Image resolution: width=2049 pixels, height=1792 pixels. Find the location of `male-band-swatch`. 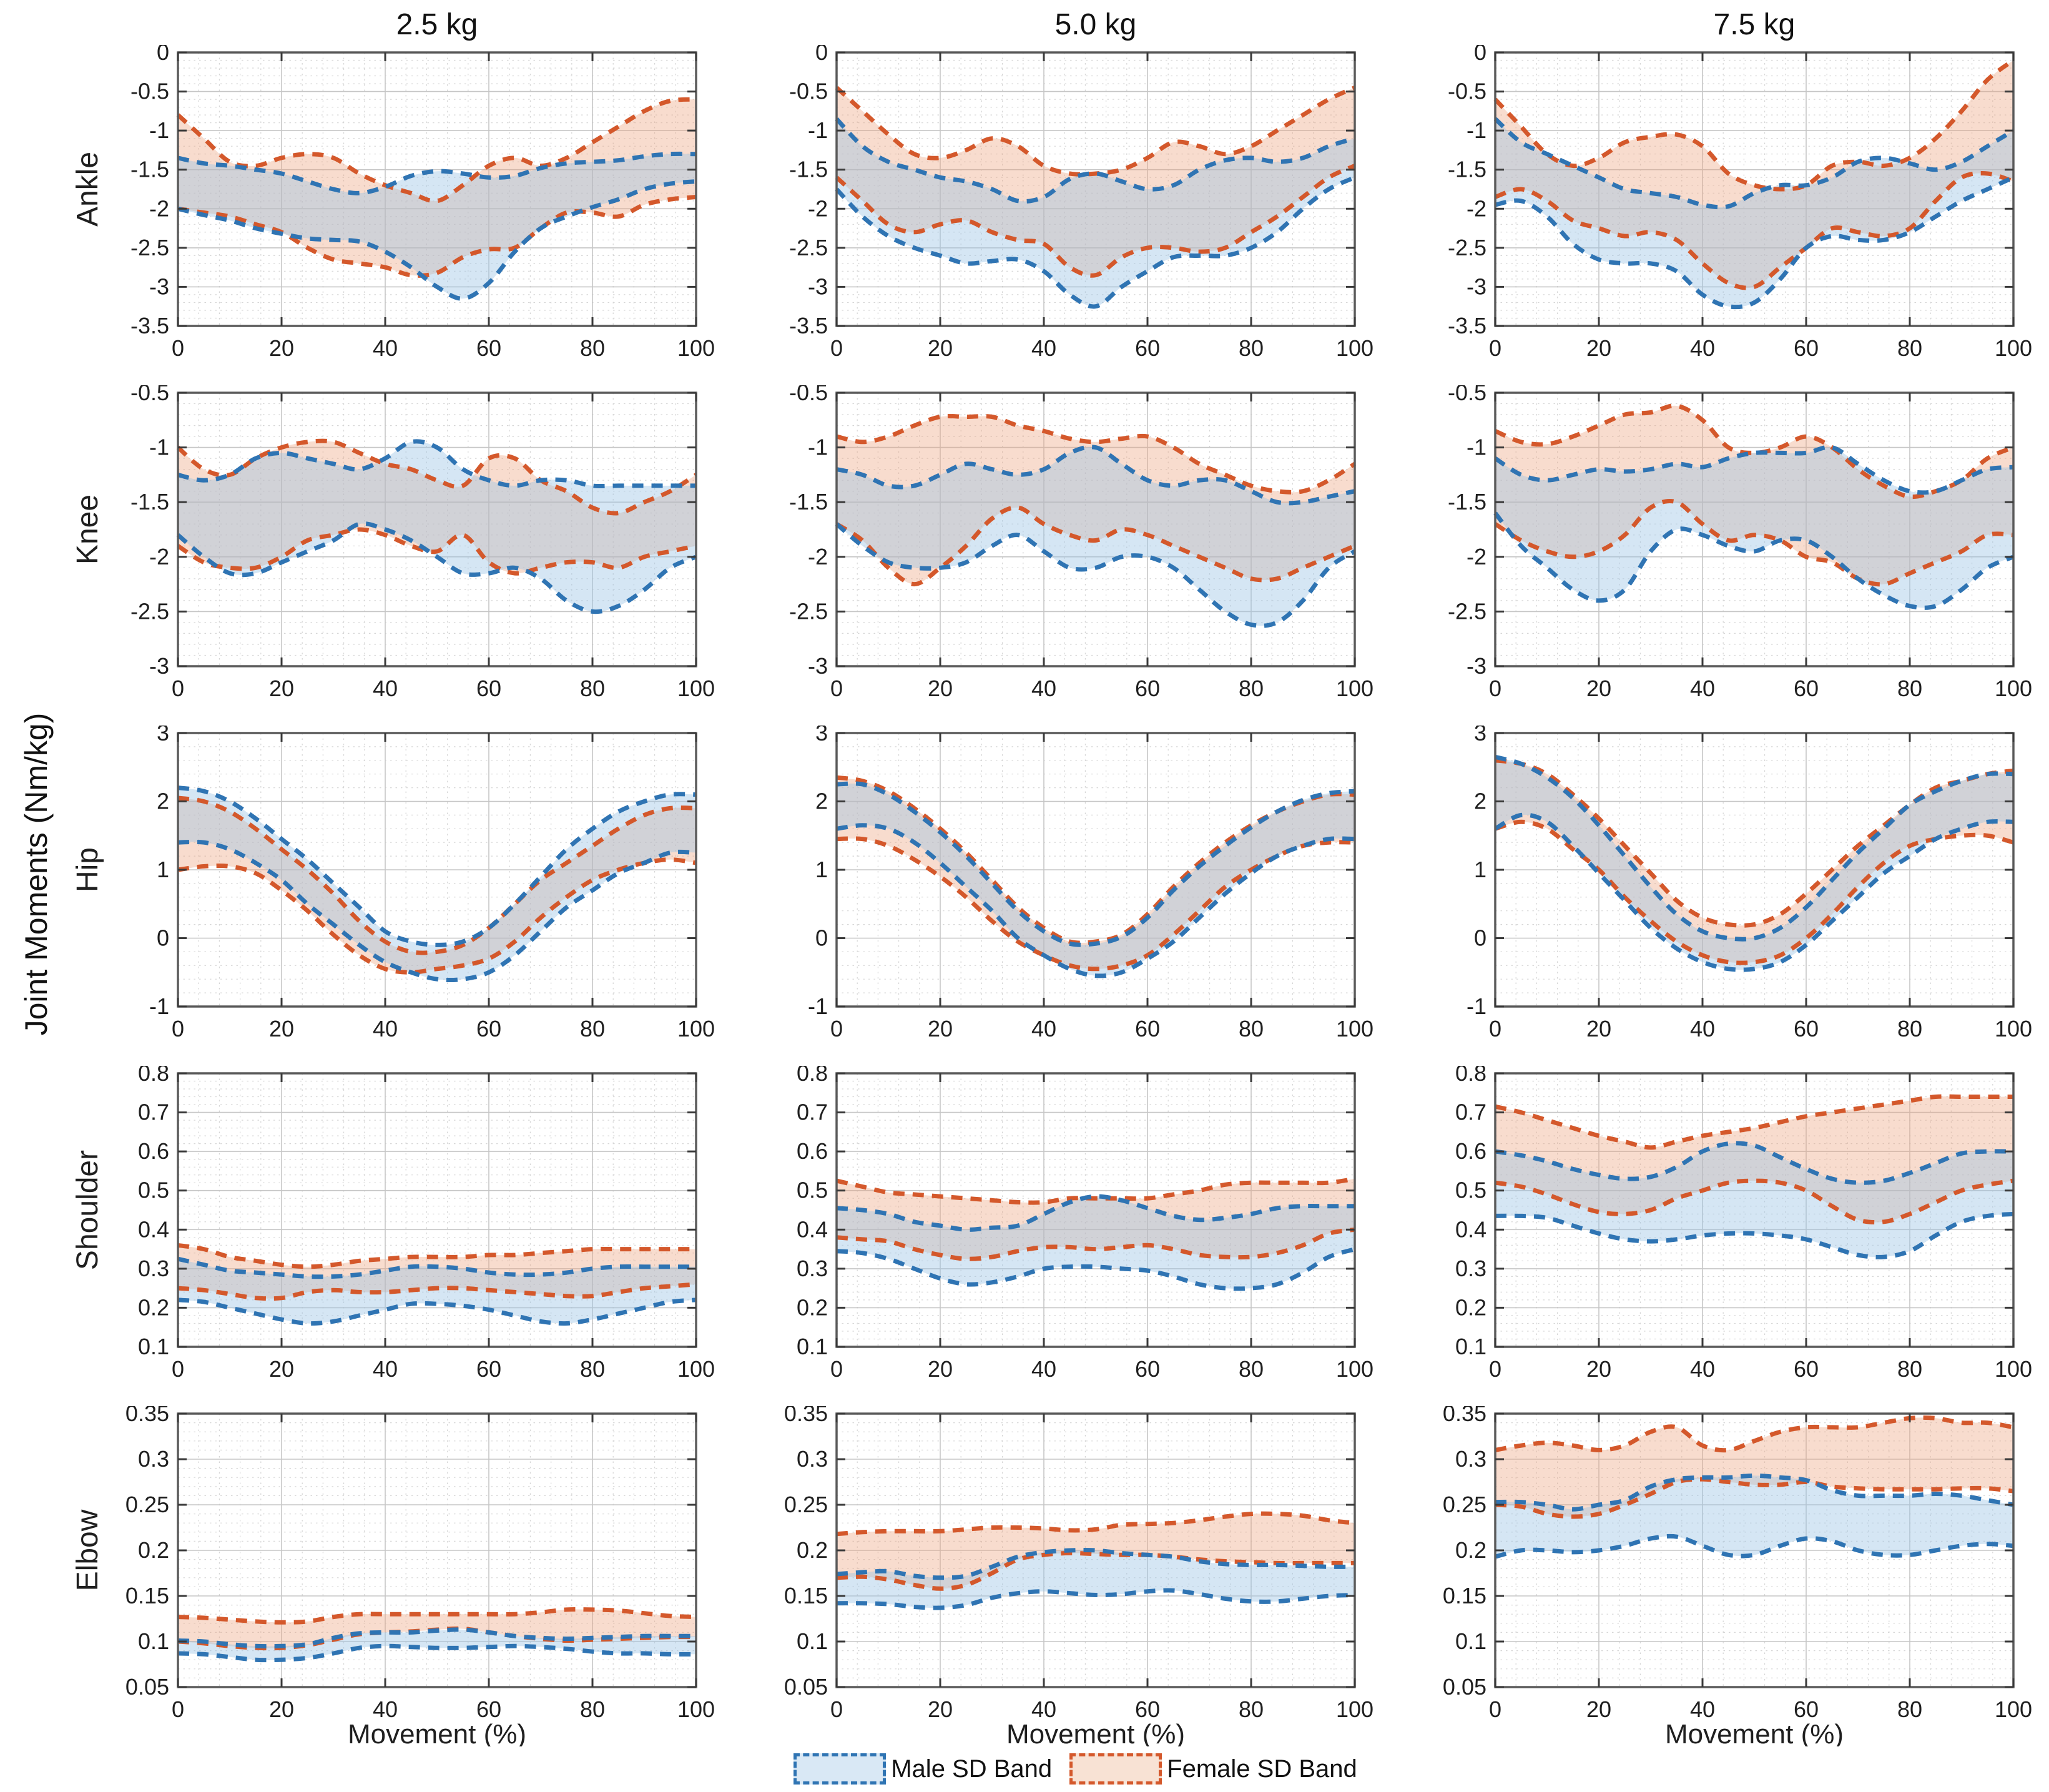

male-band-swatch is located at coordinates (840, 1769).